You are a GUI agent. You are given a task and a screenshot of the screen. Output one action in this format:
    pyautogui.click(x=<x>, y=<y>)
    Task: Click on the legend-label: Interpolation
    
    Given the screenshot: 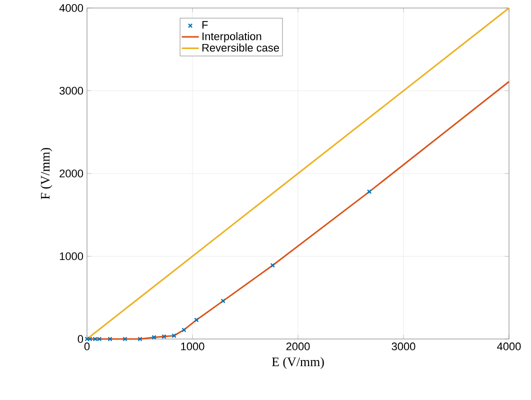 What is the action you would take?
    pyautogui.click(x=232, y=37)
    